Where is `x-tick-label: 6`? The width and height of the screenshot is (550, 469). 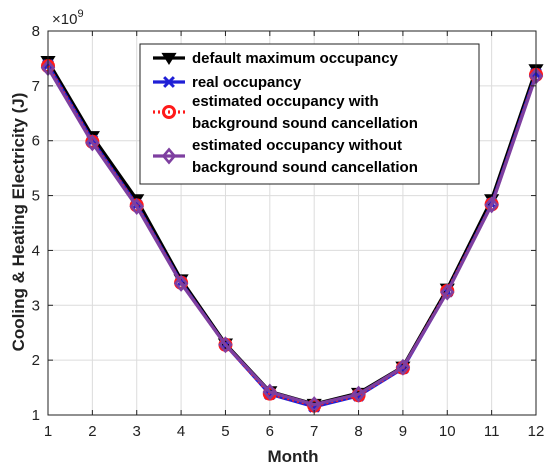 x-tick-label: 6 is located at coordinates (270, 431).